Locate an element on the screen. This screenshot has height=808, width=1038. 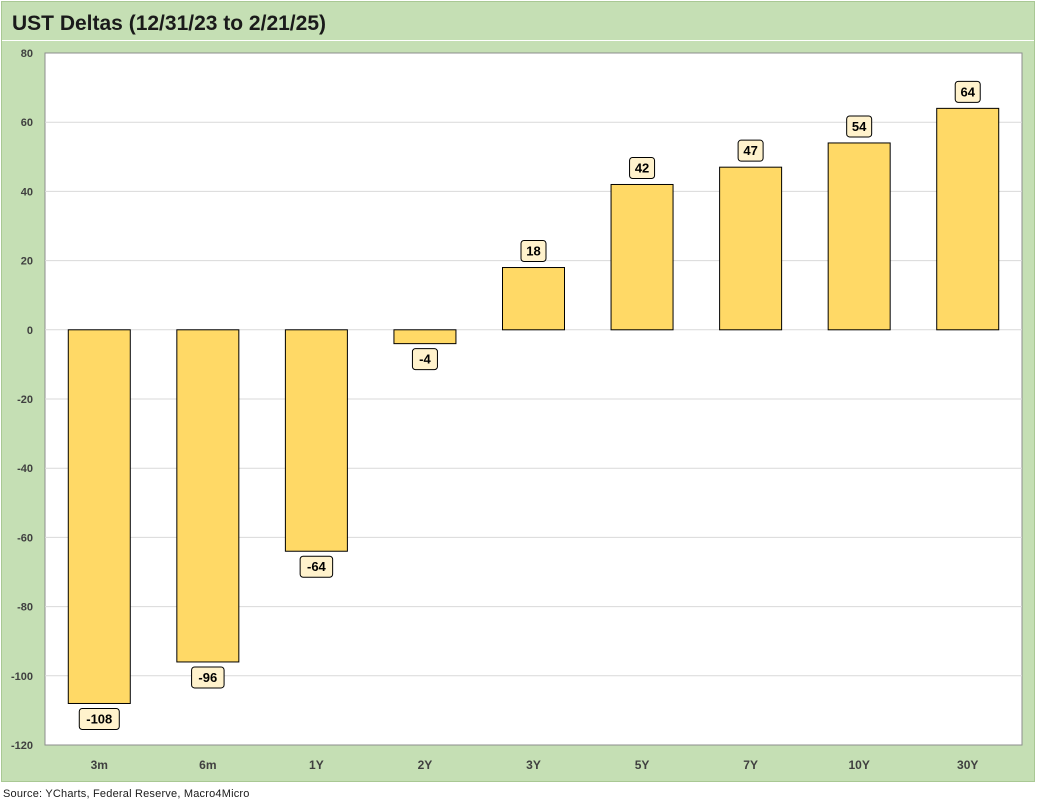
data-label: 42 is located at coordinates (642, 167).